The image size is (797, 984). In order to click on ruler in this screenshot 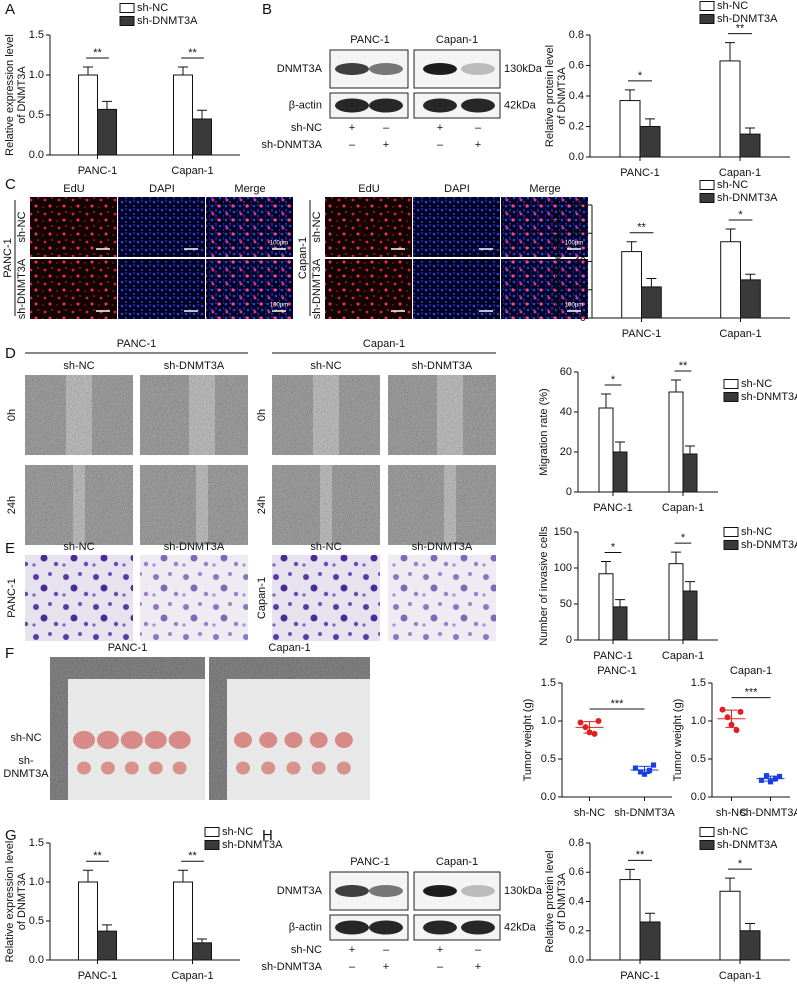, I will do `click(218, 728)`.